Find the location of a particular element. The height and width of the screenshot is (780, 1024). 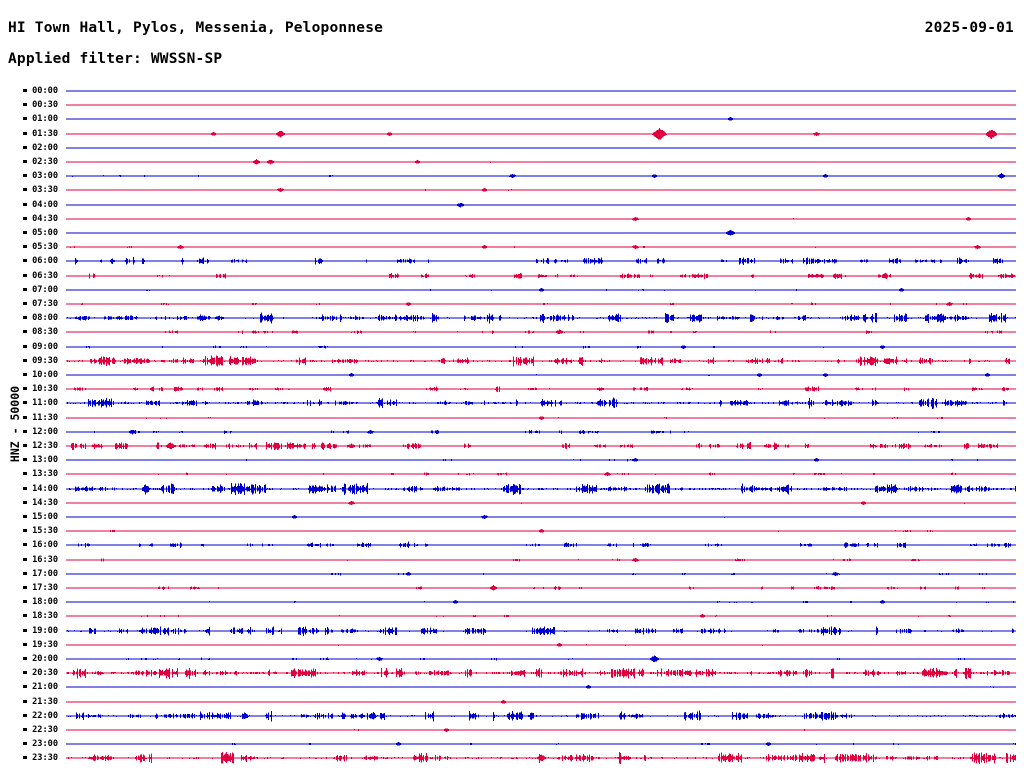

trace-time-label: 03:00 is located at coordinates (45, 176).